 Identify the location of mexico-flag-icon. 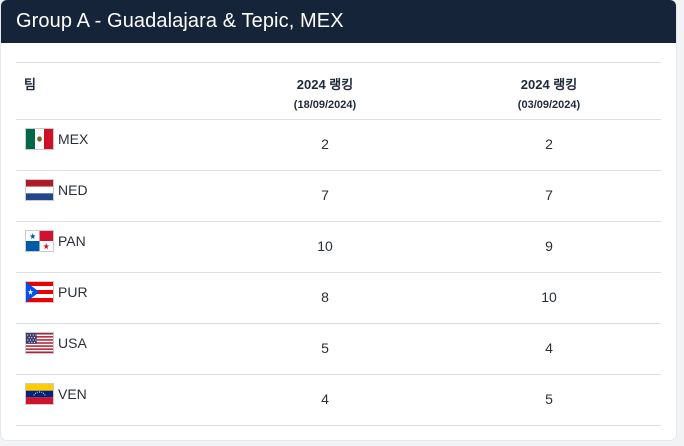
(39, 139).